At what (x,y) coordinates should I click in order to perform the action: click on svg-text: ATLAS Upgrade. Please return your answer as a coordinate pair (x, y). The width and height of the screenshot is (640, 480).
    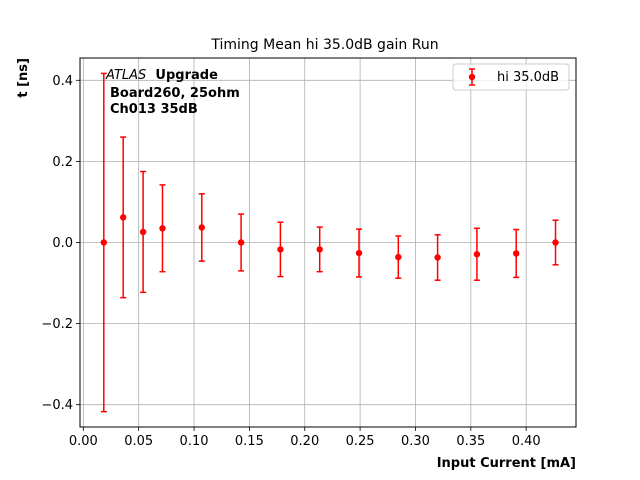
    Looking at the image, I should click on (161, 75).